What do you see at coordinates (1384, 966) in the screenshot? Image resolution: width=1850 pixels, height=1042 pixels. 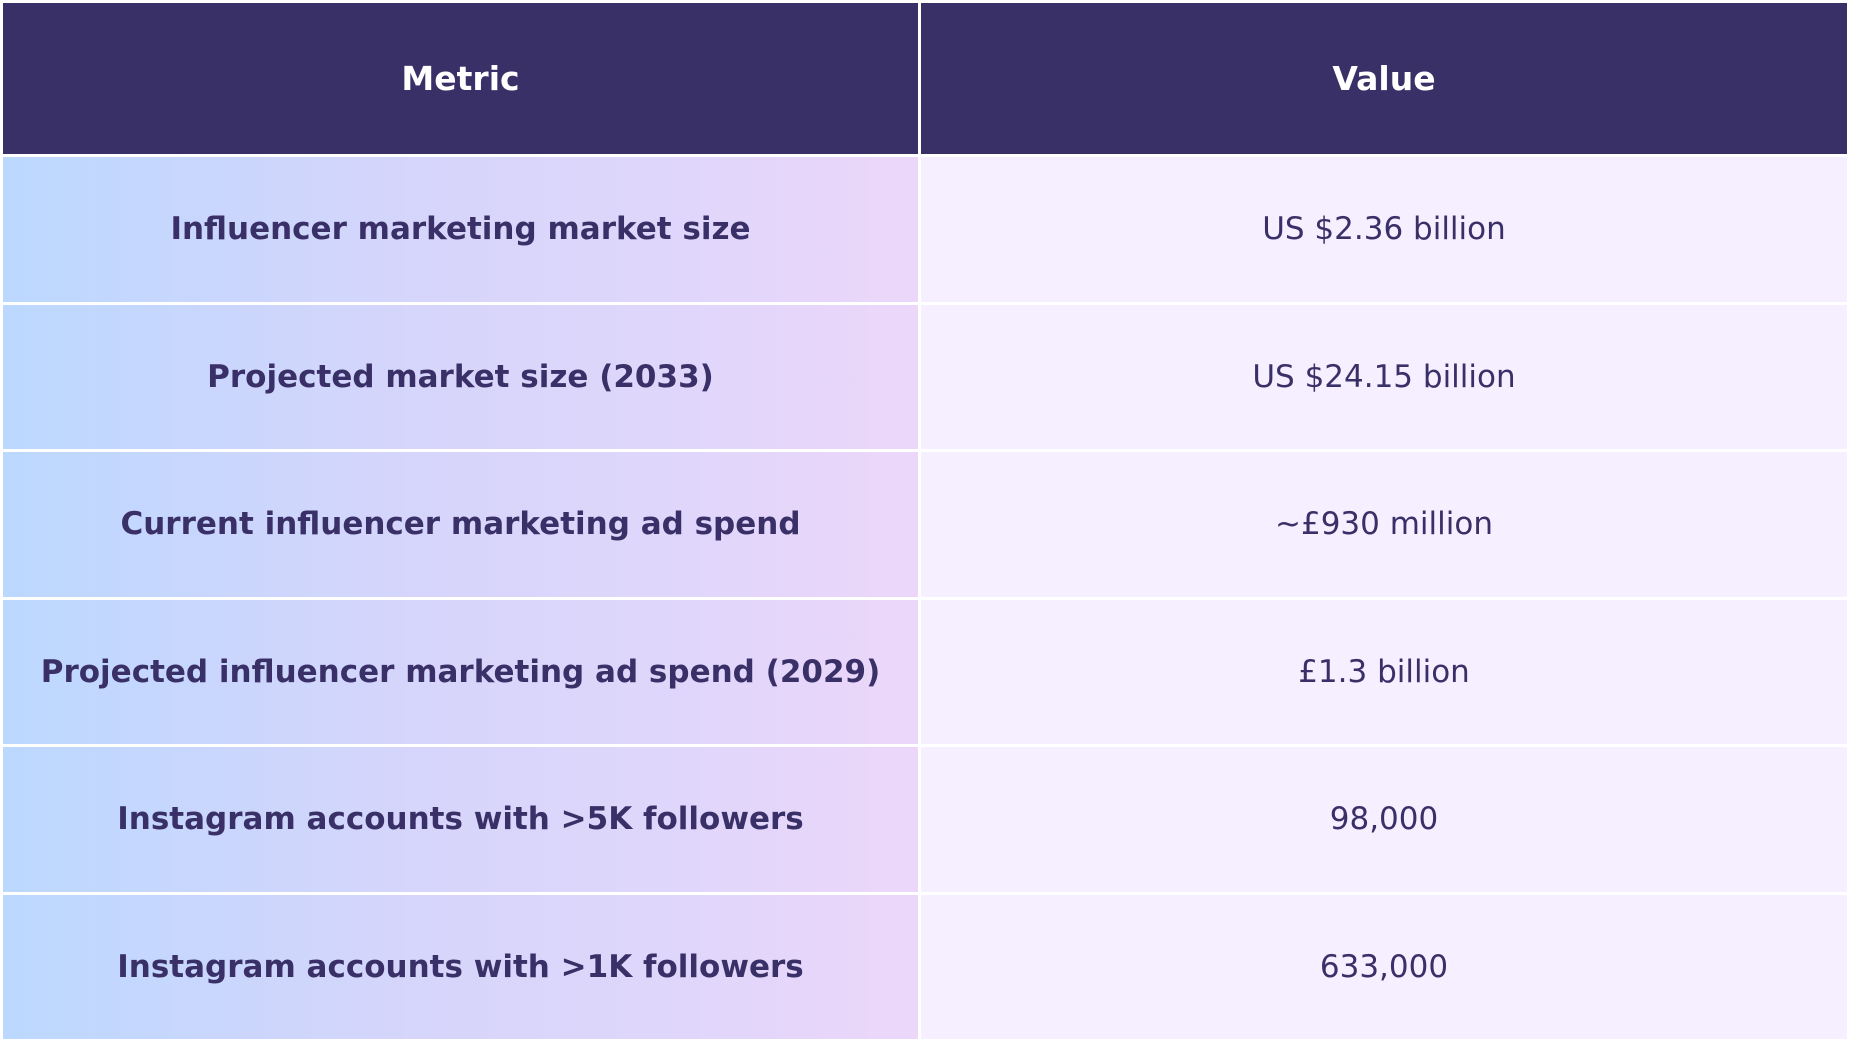 I see `row-6-value: 633,000` at bounding box center [1384, 966].